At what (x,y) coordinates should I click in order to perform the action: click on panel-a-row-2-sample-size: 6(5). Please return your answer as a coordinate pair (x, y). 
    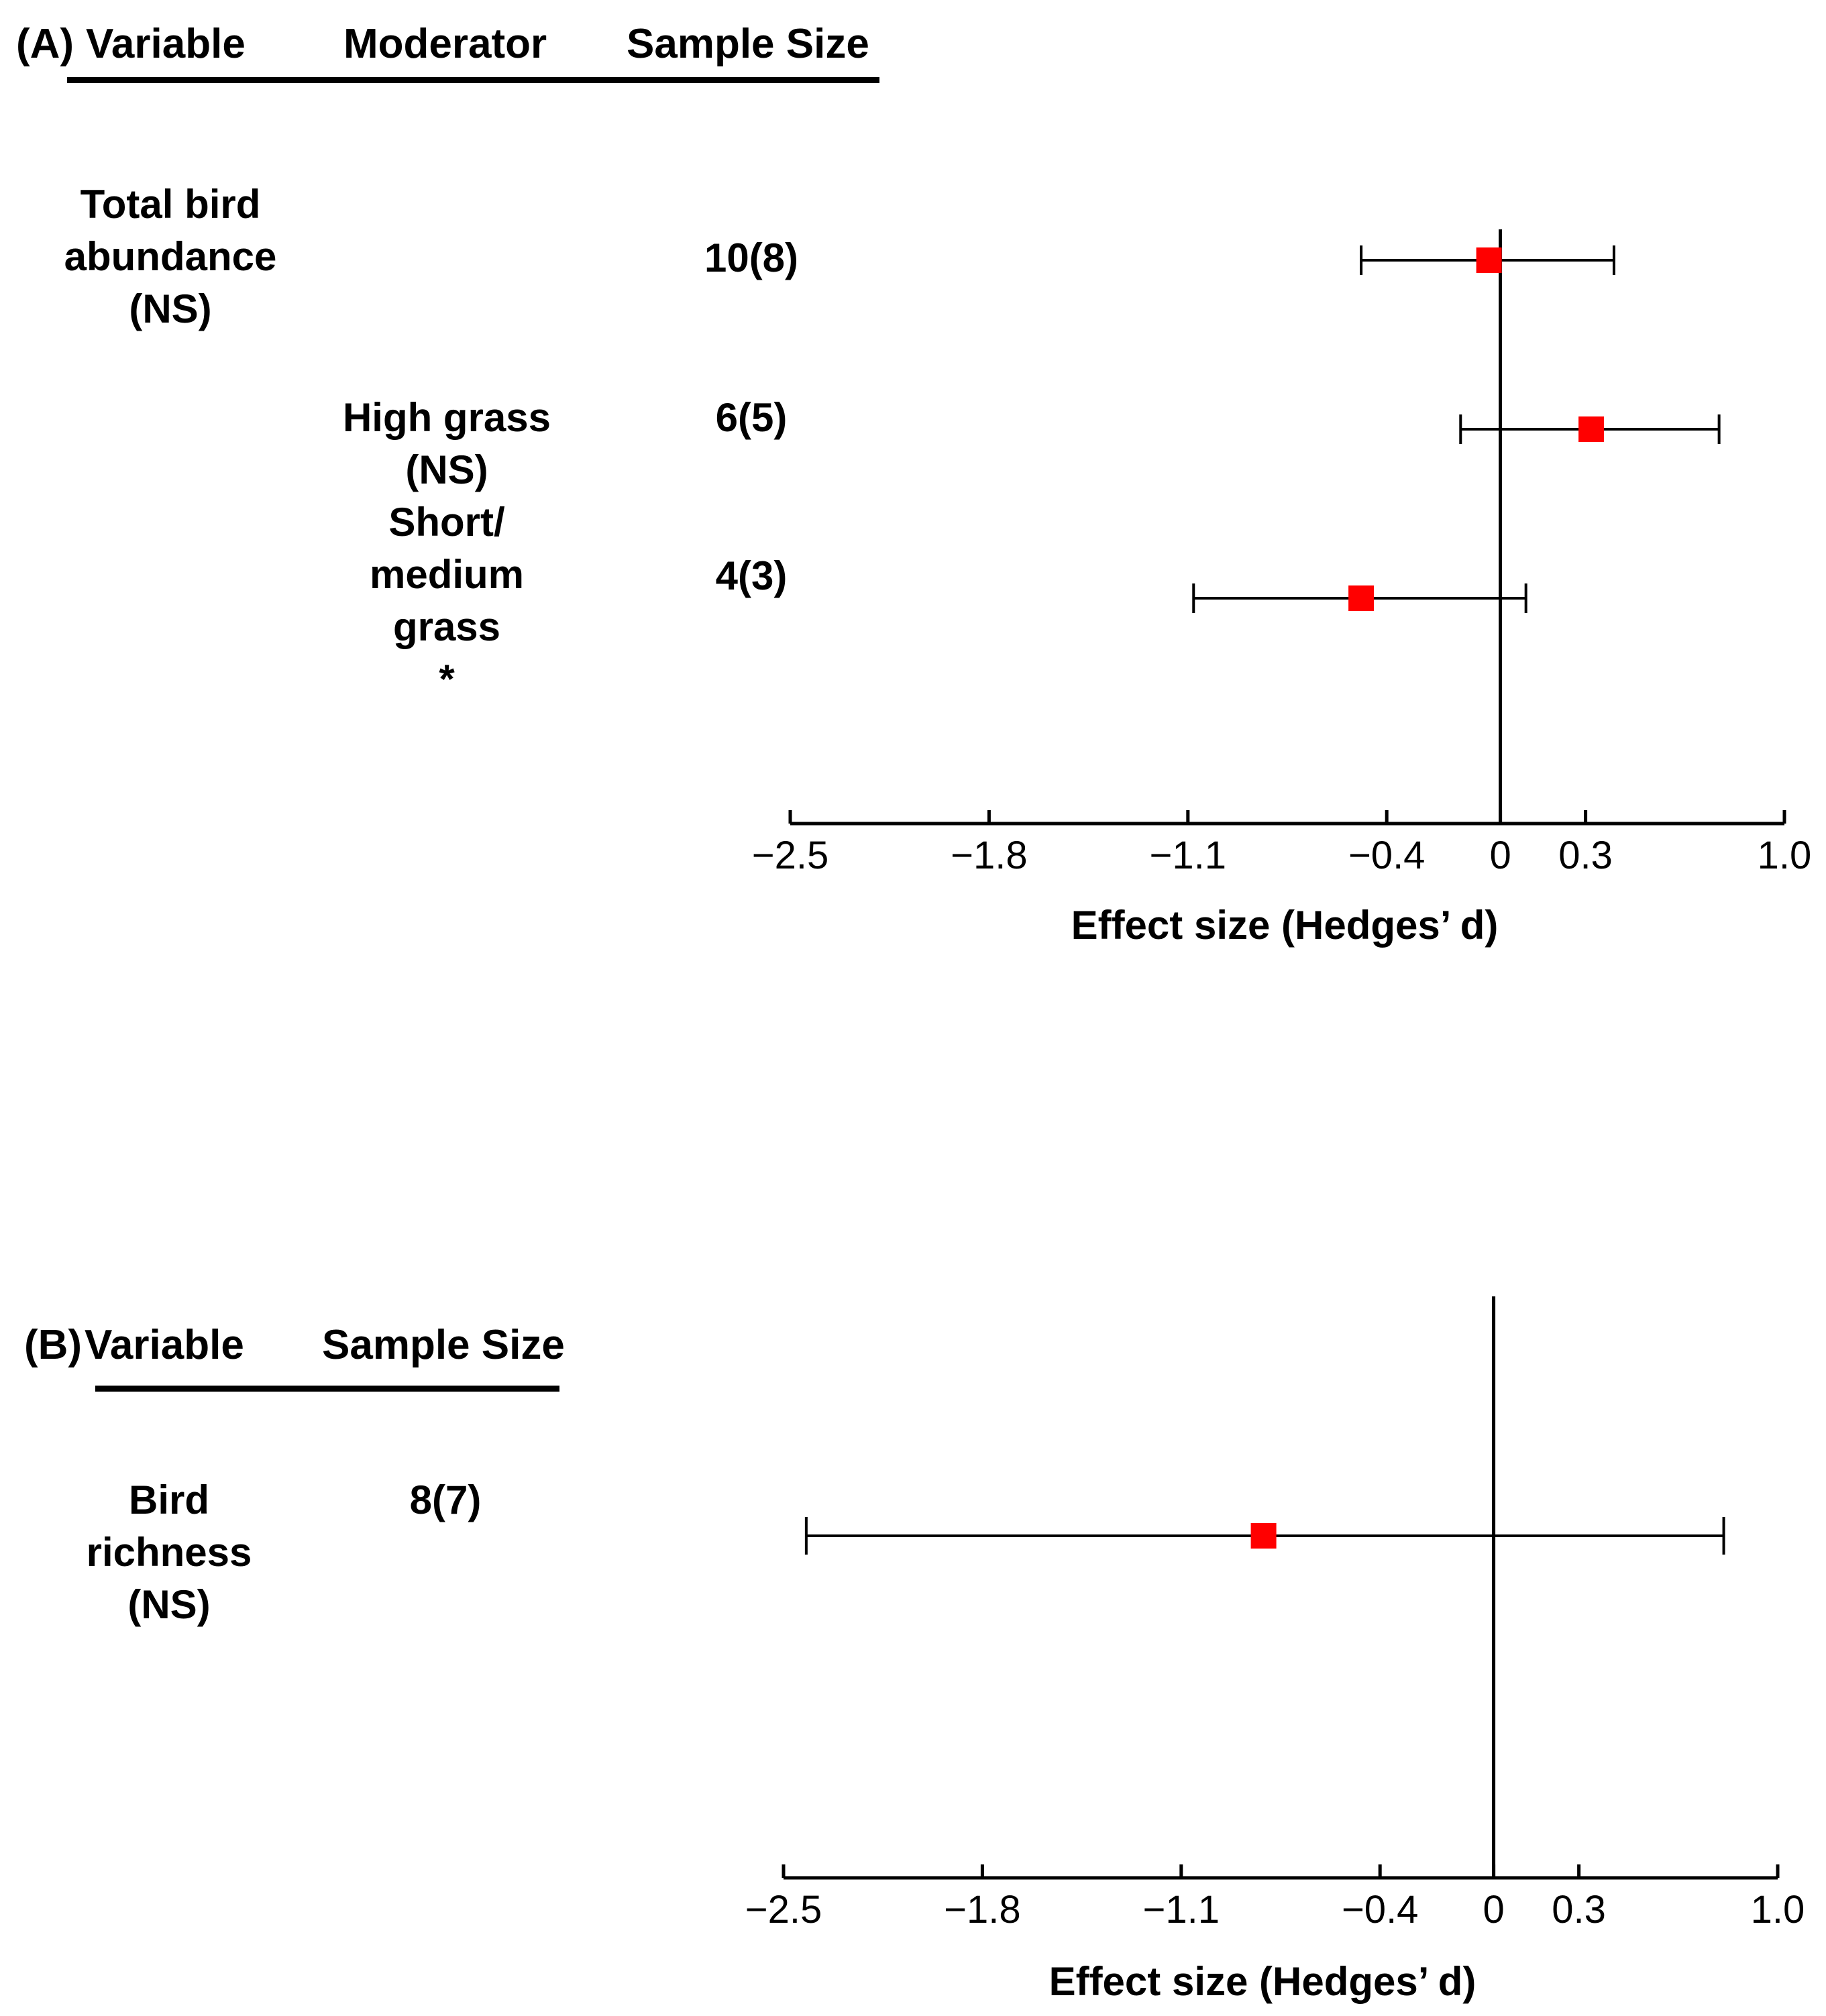
    Looking at the image, I should click on (751, 417).